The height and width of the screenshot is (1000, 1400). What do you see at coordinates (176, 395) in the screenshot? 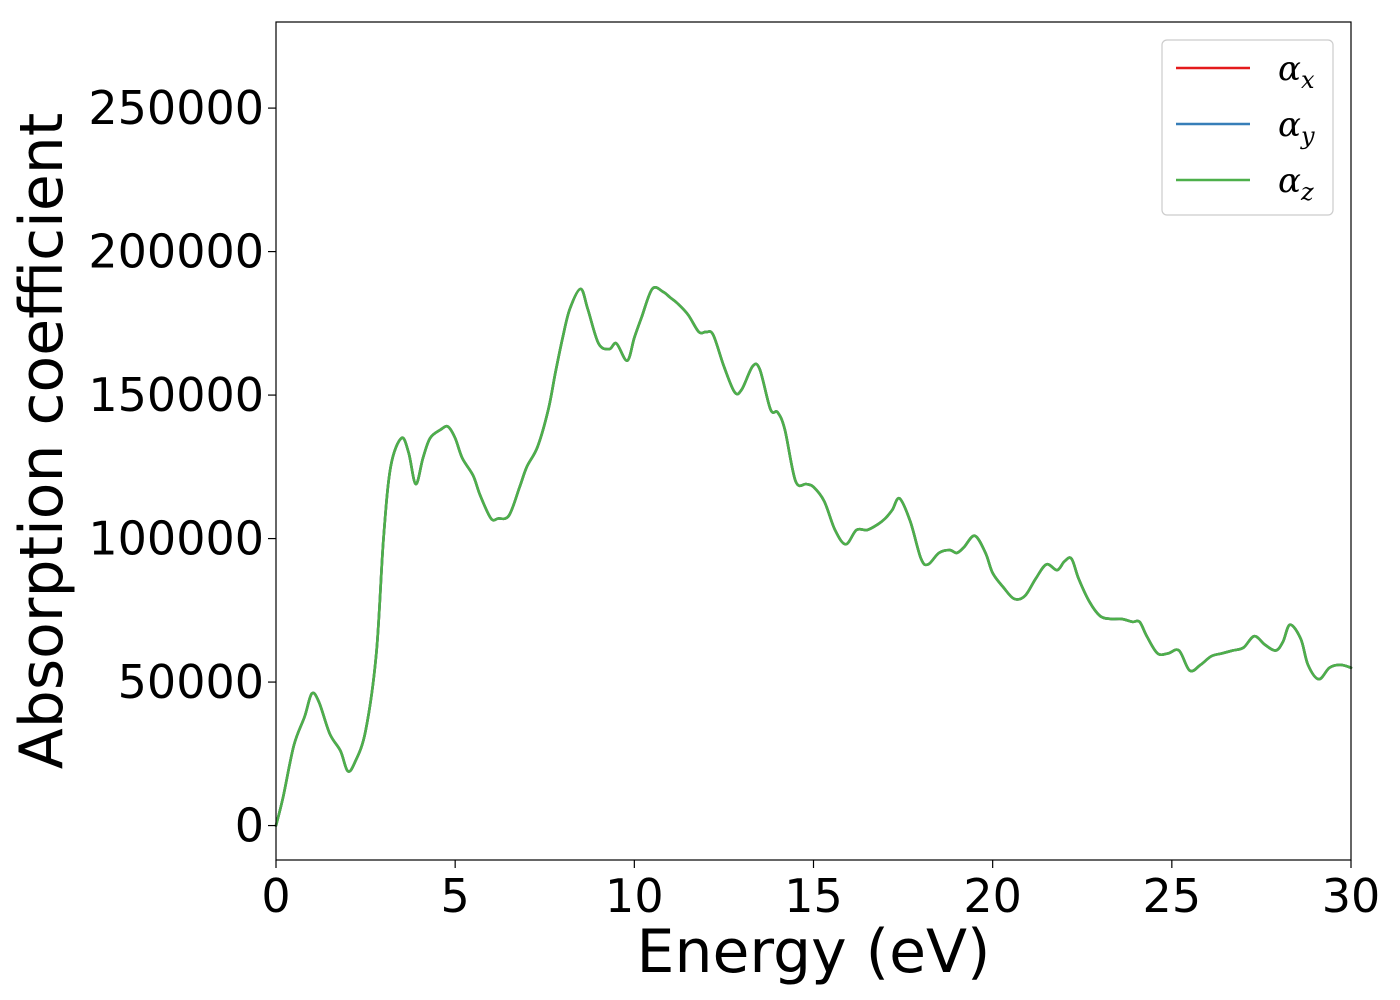
I see `y-tick-label: 150000` at bounding box center [176, 395].